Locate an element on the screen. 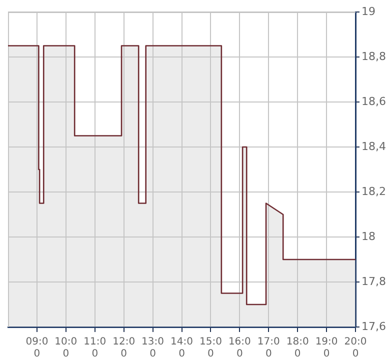  x-tick-label: 13:00 is located at coordinates (153, 348).